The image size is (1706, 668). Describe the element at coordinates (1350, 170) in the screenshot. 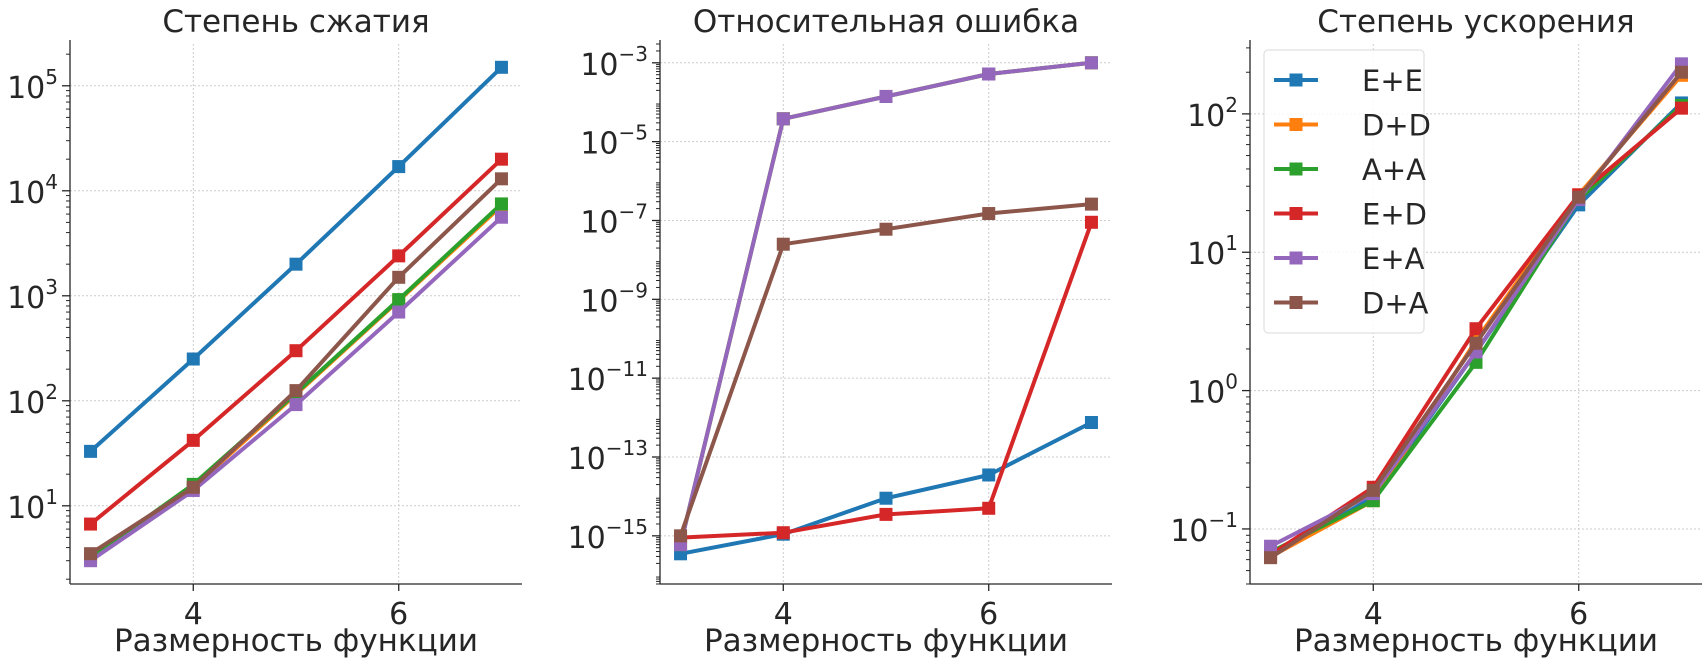

I see `legend-item-A+A: A+A` at that location.